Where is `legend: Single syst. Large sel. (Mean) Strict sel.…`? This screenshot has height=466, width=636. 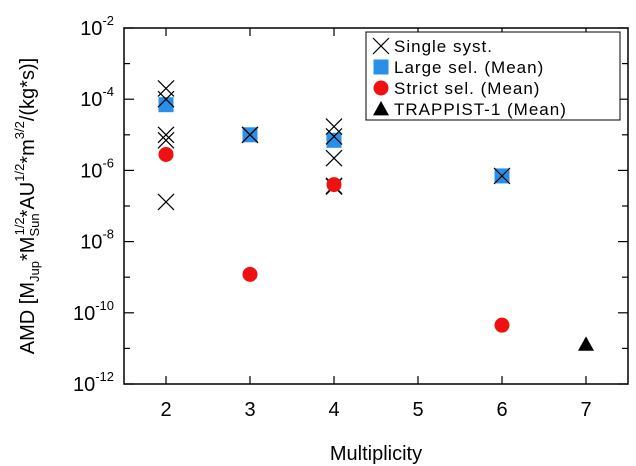
legend: Single syst. Large sel. (Mean) Strict sel.… is located at coordinates (493, 76).